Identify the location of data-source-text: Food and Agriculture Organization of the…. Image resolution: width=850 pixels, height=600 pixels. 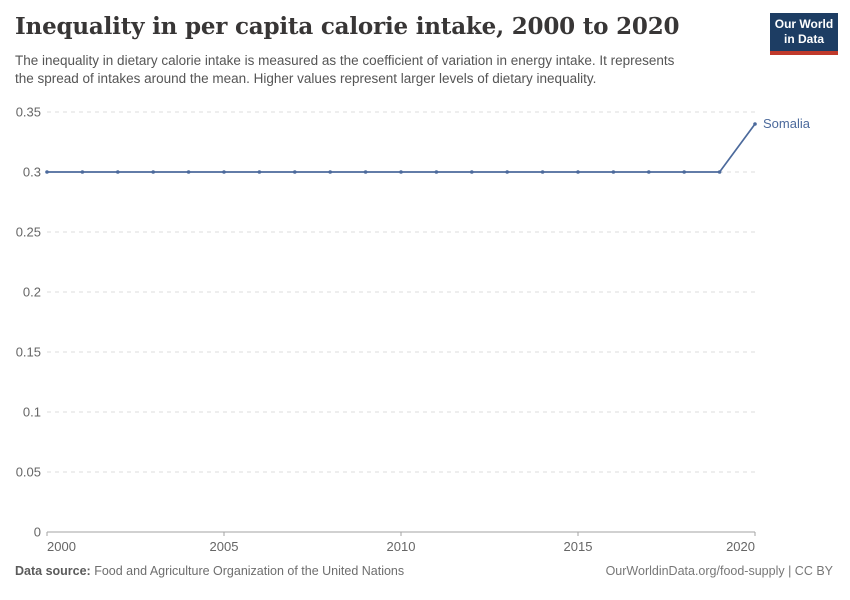
(249, 571).